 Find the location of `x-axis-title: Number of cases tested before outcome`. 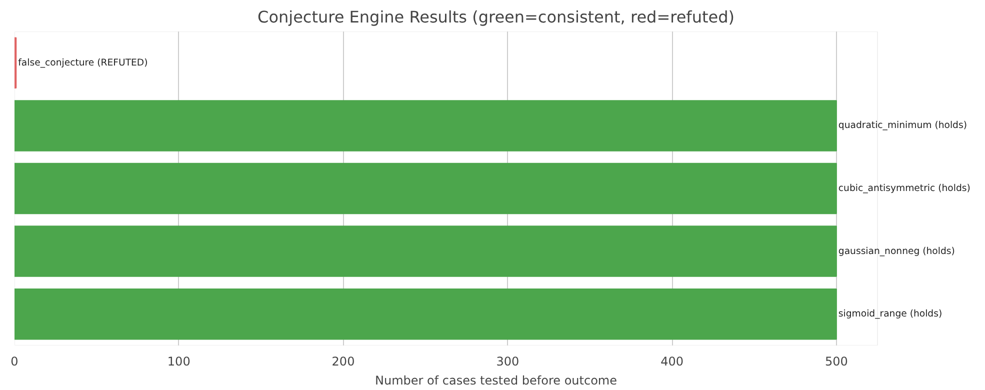

x-axis-title: Number of cases tested before outcome is located at coordinates (496, 381).